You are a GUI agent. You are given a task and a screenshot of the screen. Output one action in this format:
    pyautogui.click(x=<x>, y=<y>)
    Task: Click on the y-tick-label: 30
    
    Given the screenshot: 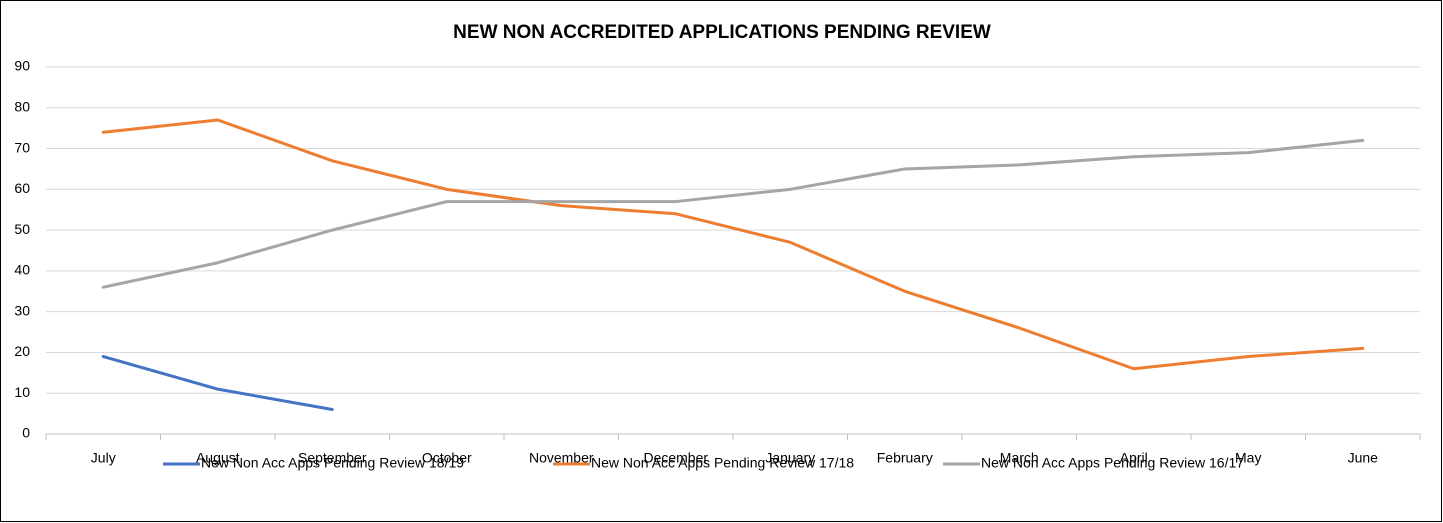 What is the action you would take?
    pyautogui.click(x=22, y=310)
    